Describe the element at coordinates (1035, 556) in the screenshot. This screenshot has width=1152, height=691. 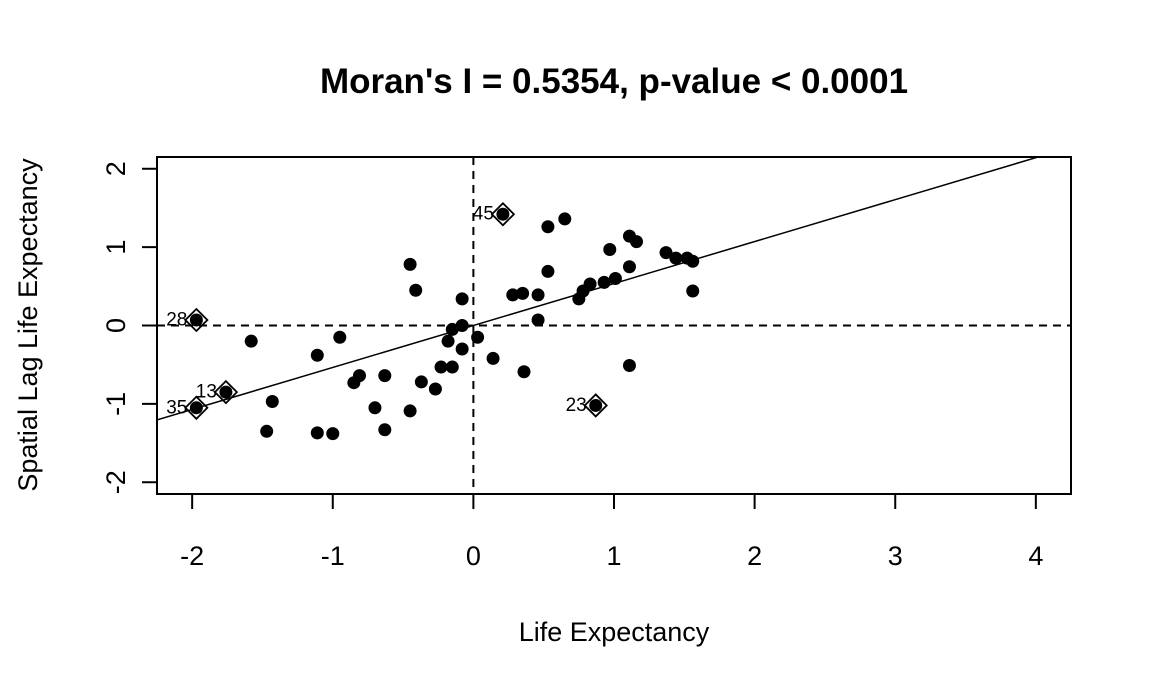
I see `x-tick-label: 4` at that location.